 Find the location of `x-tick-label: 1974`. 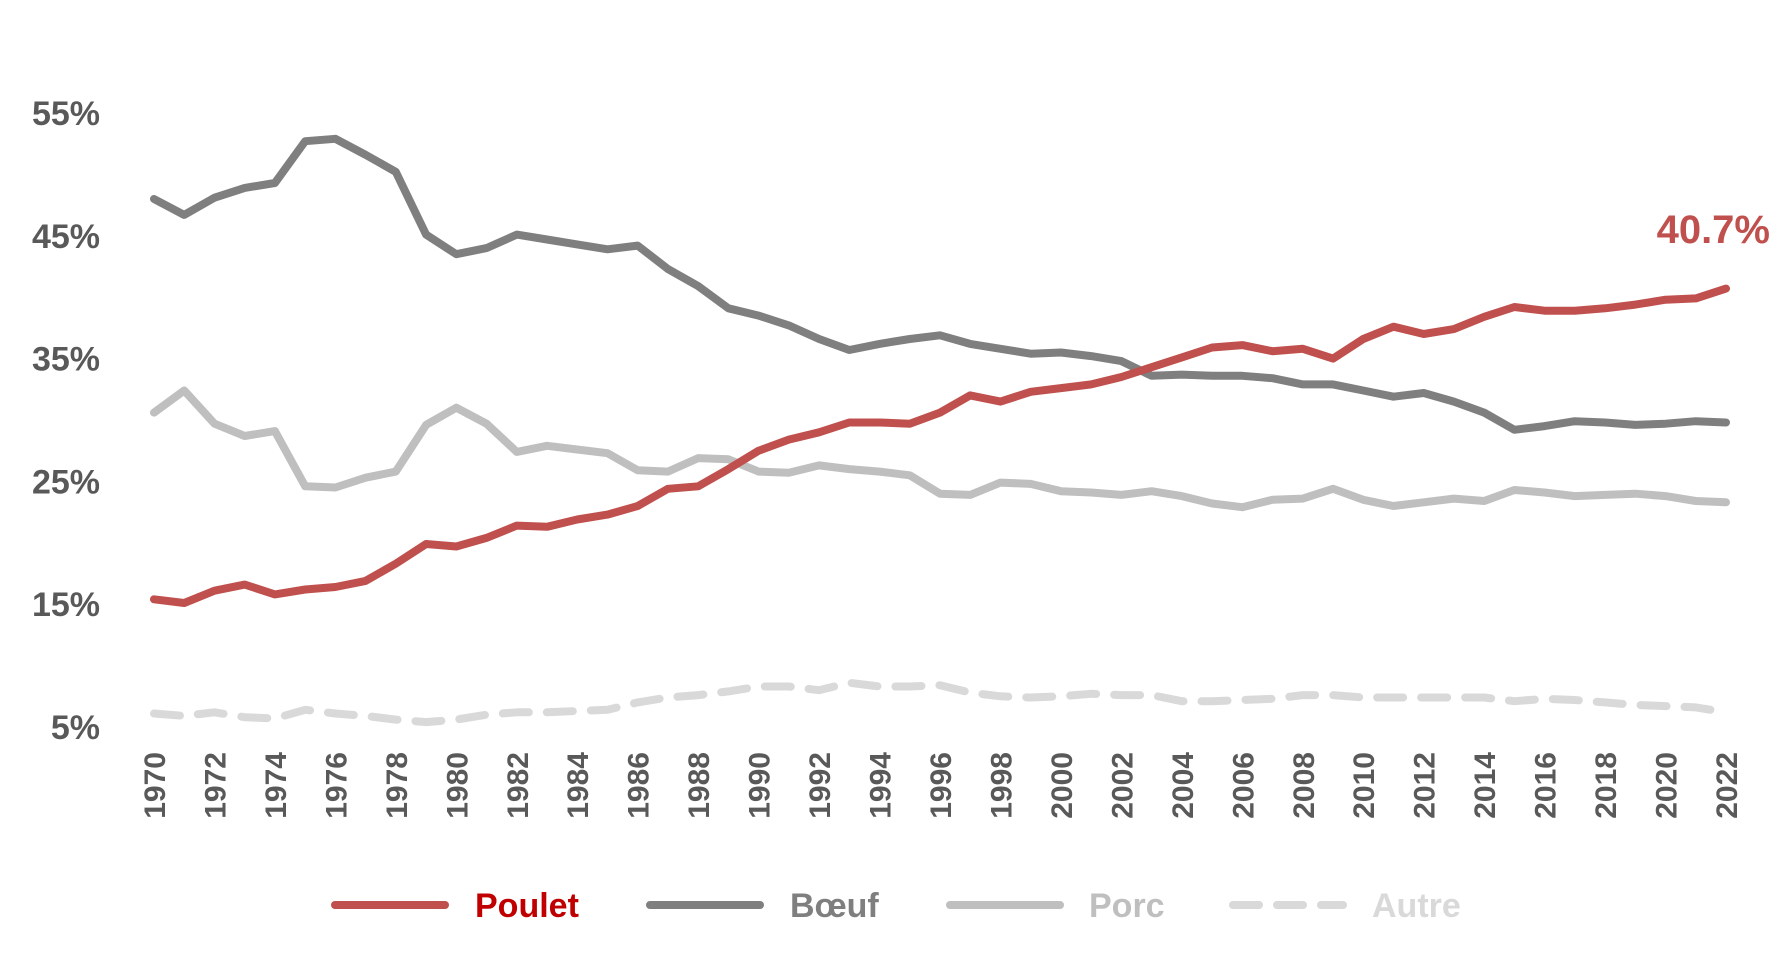

x-tick-label: 1974 is located at coordinates (276, 785).